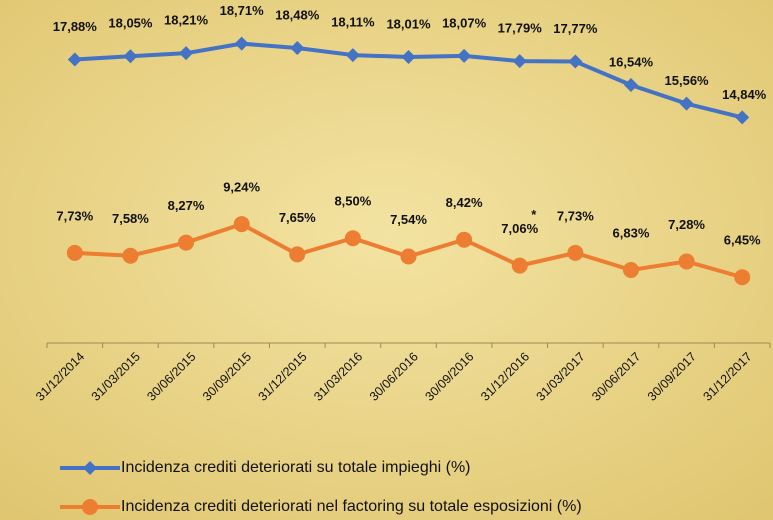  Describe the element at coordinates (408, 23) in the screenshot. I see `data-label: 18,01%` at that location.